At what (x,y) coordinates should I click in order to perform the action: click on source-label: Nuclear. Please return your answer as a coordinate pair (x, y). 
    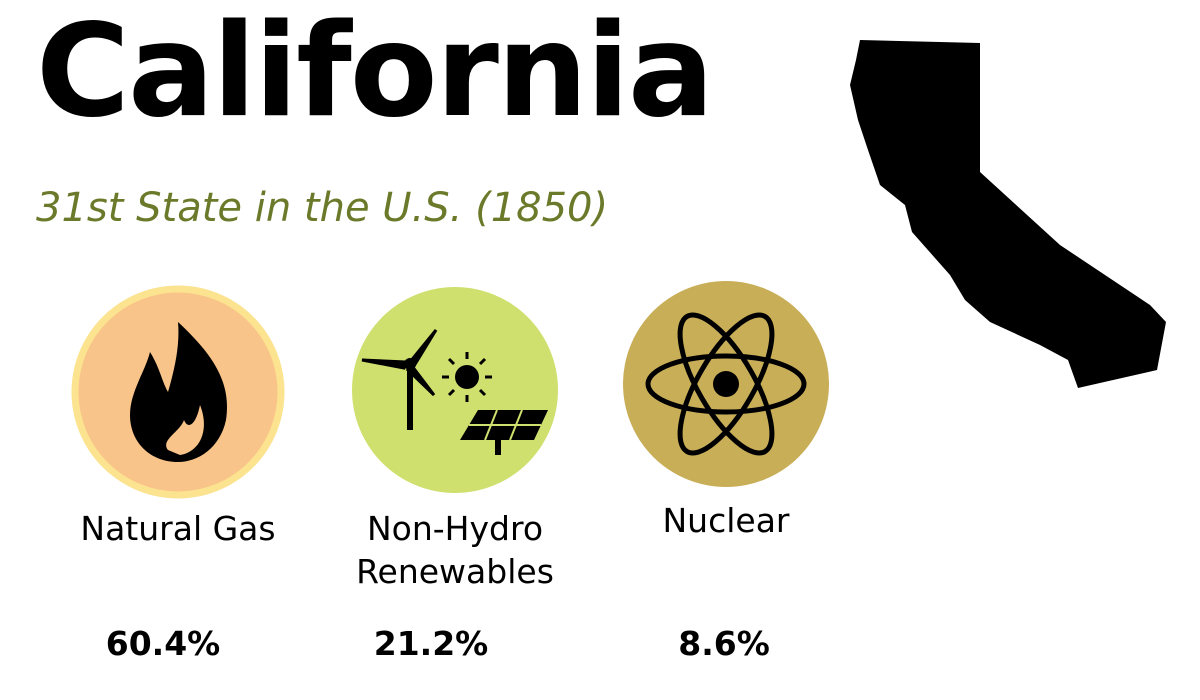
    Looking at the image, I should click on (726, 520).